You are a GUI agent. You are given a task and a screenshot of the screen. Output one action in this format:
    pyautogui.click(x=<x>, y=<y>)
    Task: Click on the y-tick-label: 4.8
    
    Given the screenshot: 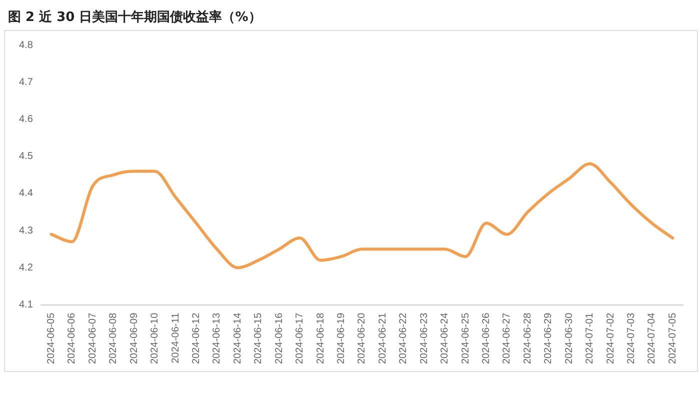 What is the action you would take?
    pyautogui.click(x=26, y=45)
    